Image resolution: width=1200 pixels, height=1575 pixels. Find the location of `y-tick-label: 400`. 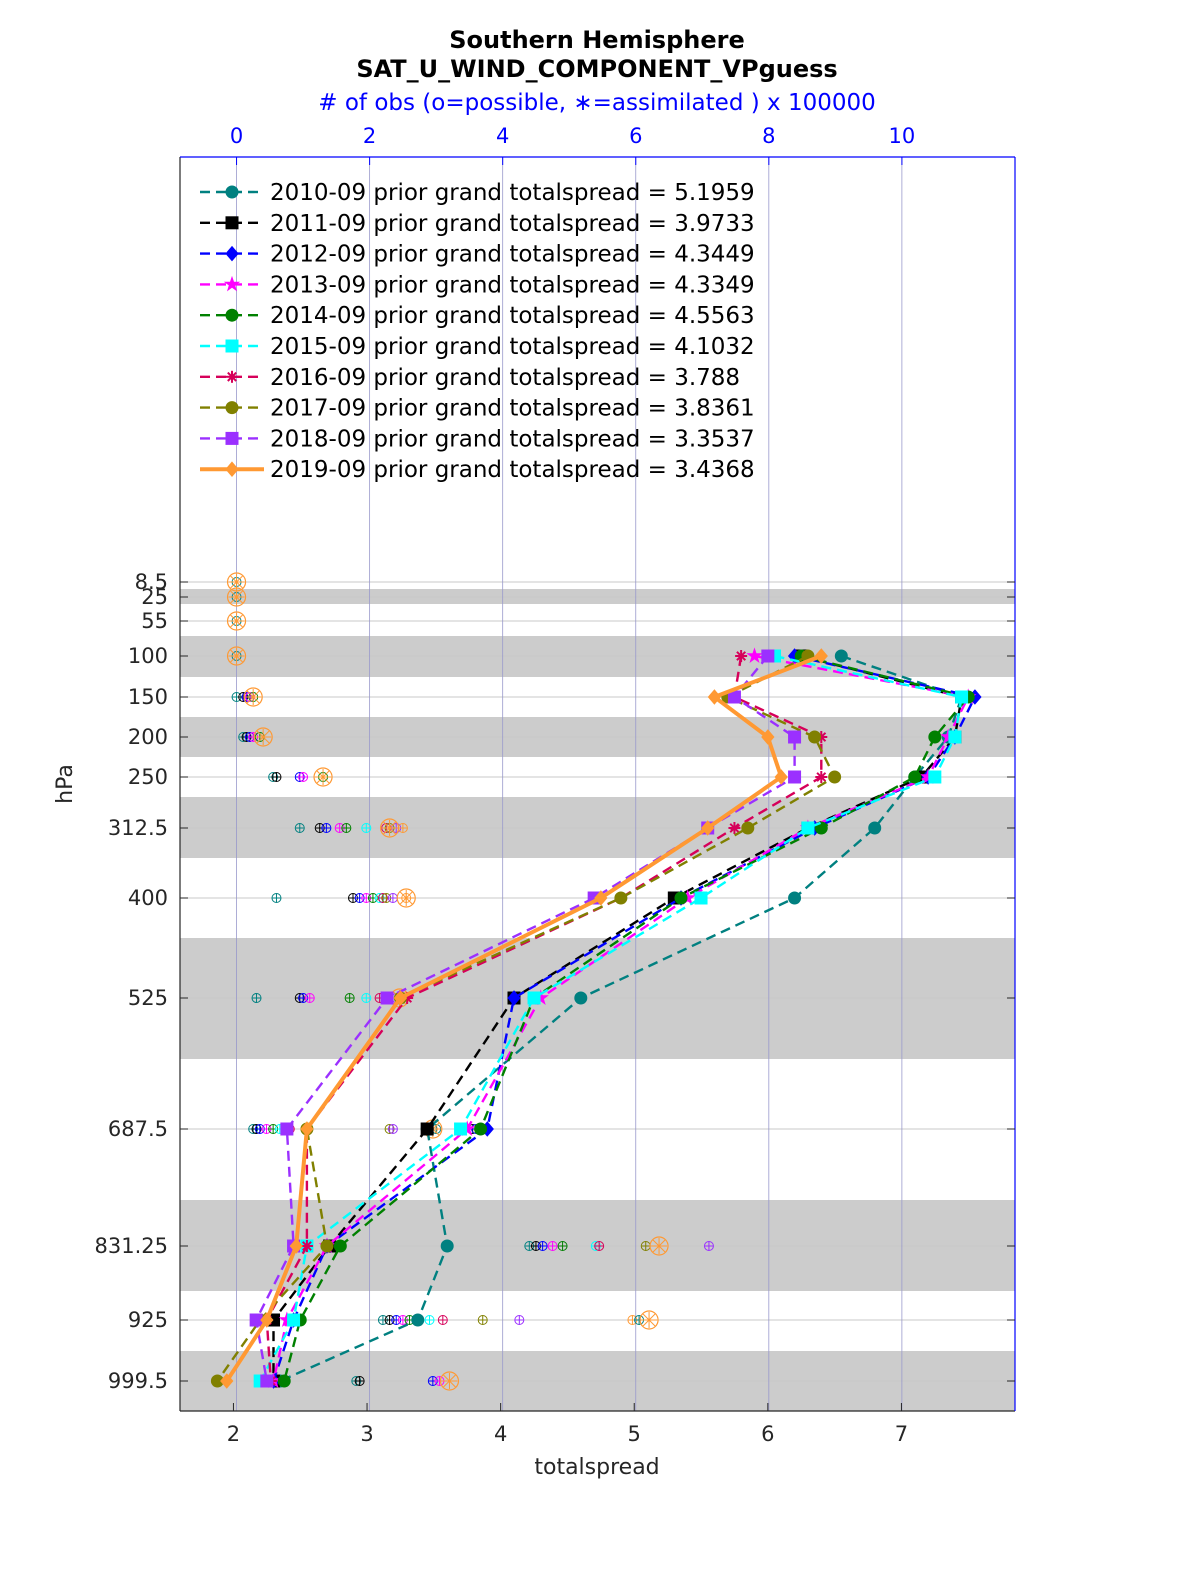

y-tick-label: 400 is located at coordinates (148, 898).